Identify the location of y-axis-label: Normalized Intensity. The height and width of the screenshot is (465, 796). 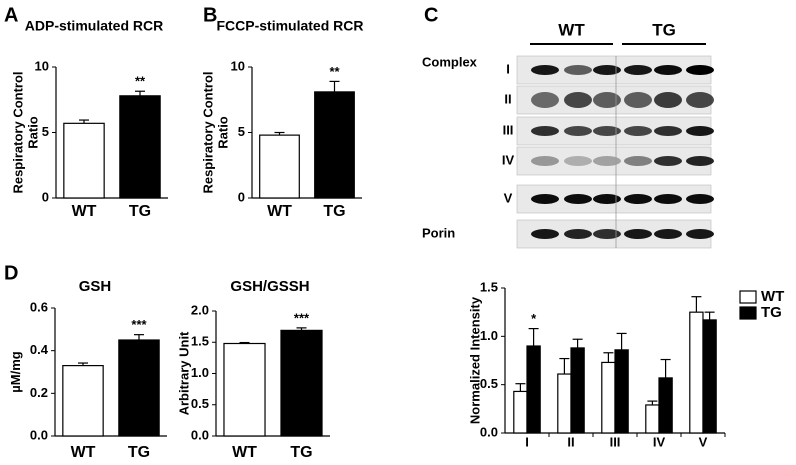
(475, 360).